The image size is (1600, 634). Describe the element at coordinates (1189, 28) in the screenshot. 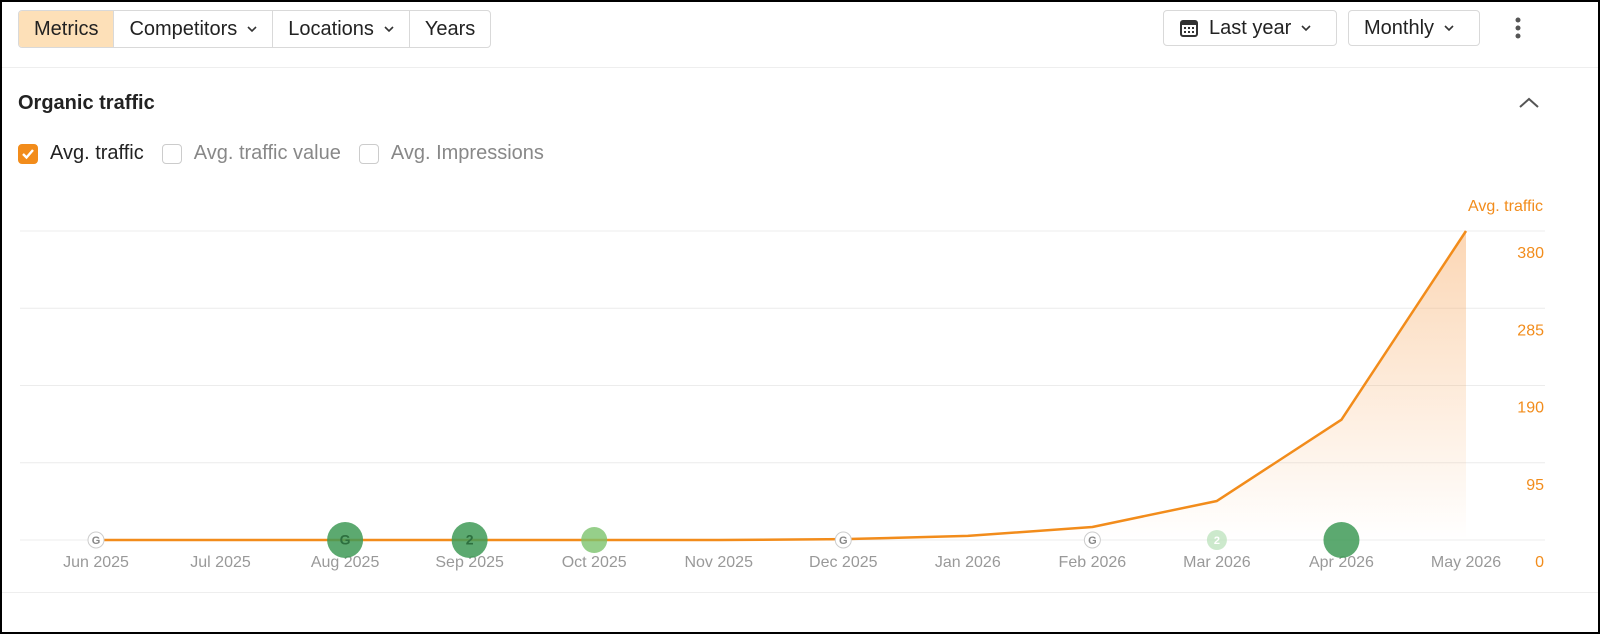

I see `calendar-icon` at that location.